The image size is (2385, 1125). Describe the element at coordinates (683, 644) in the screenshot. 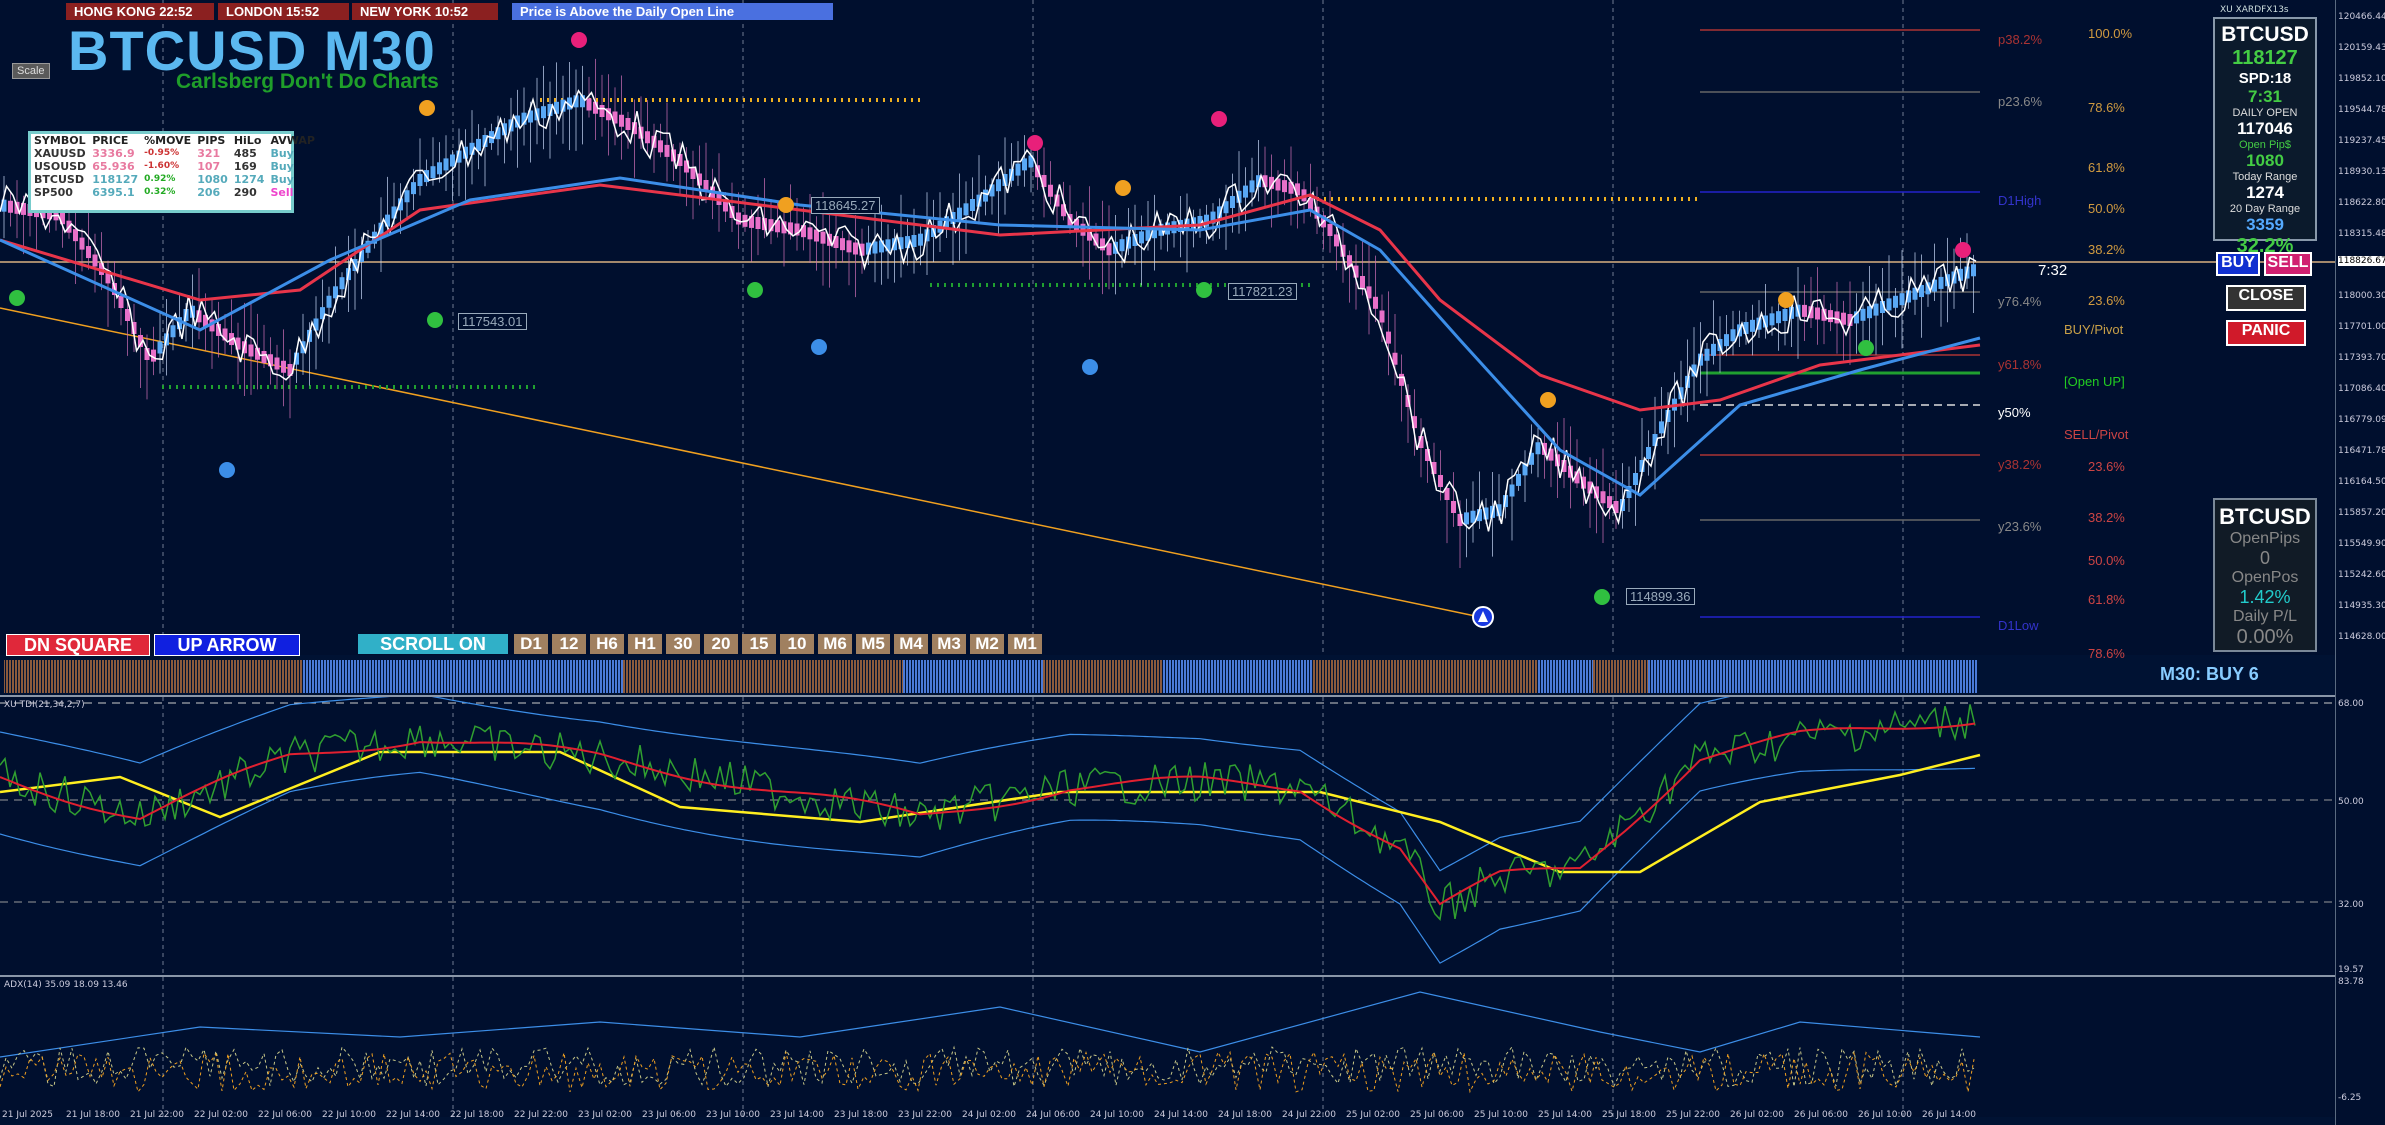

I see `timeframe-button-30: 30` at that location.